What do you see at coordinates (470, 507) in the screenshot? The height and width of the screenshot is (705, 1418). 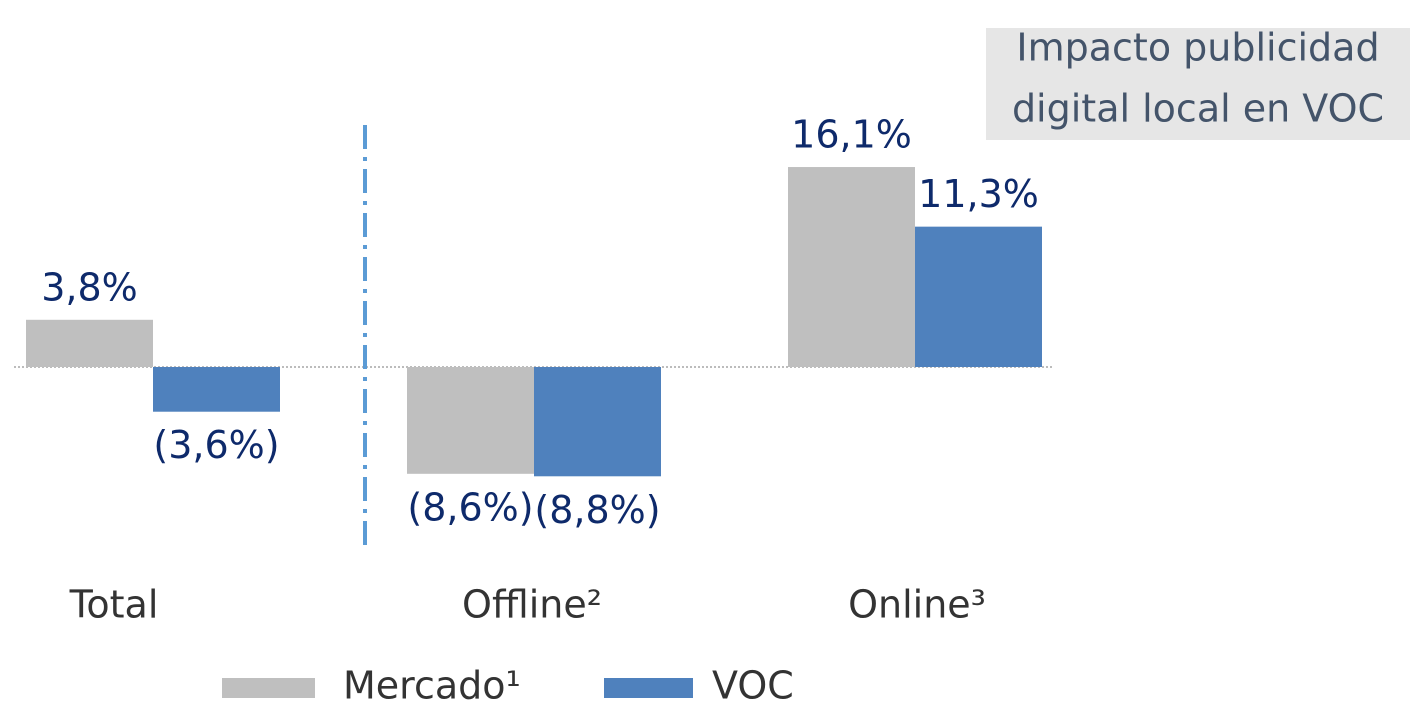 I see `value-label: (8,6%)` at bounding box center [470, 507].